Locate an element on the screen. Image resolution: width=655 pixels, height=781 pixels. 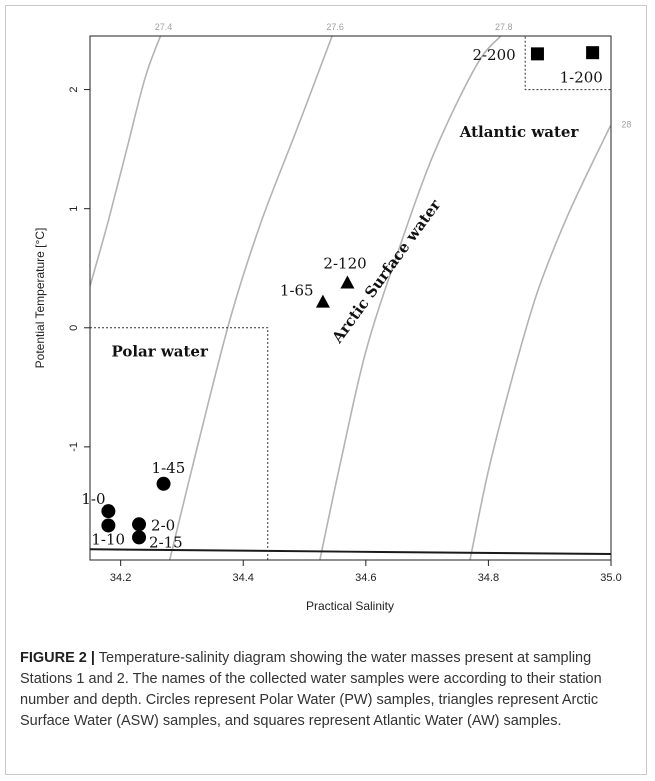
sample-2-15-marker is located at coordinates (139, 537).